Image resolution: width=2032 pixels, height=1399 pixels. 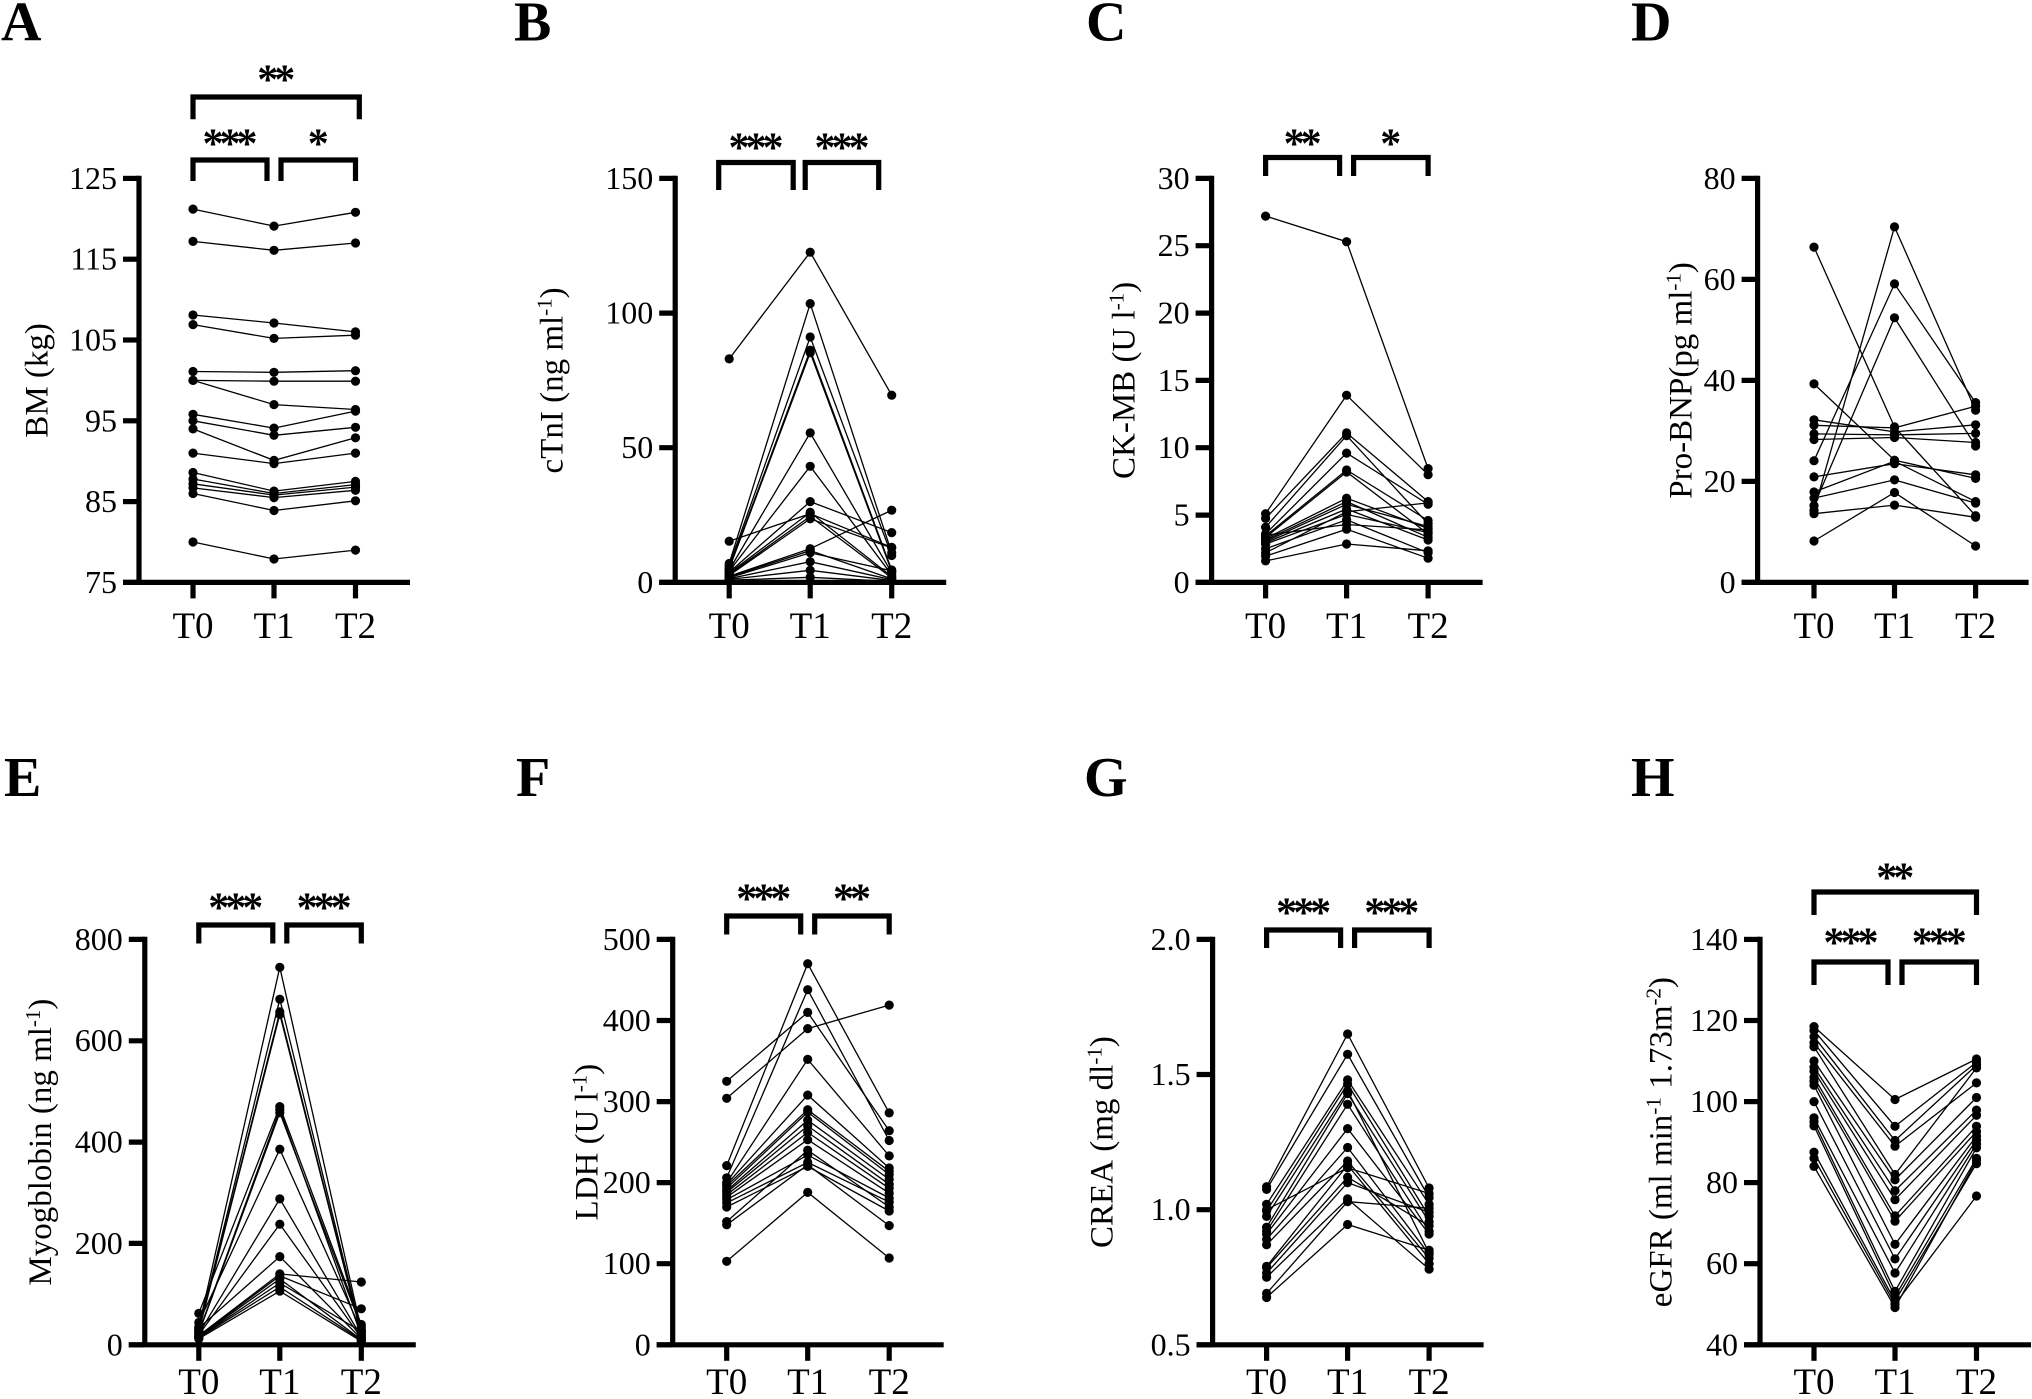 What do you see at coordinates (1171, 1074) in the screenshot?
I see `svg-text: 1.5` at bounding box center [1171, 1074].